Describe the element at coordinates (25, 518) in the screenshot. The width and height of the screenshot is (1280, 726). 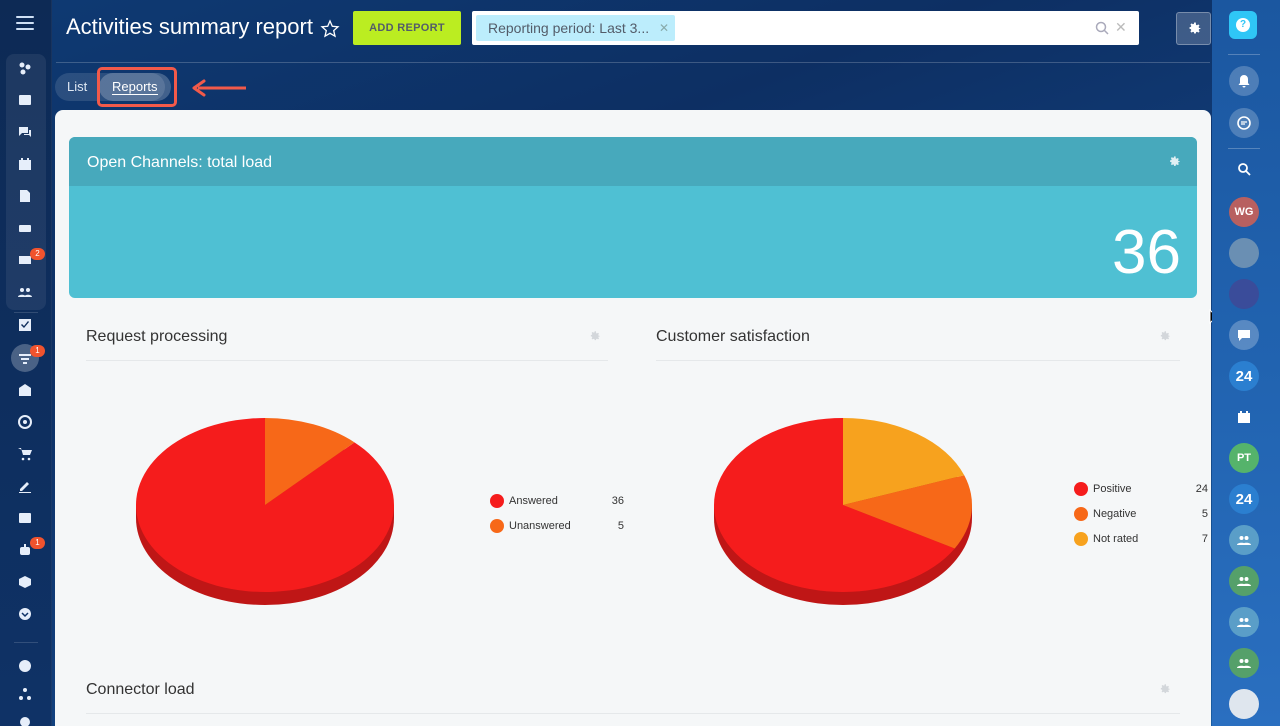
I see `contact-card-icon` at that location.